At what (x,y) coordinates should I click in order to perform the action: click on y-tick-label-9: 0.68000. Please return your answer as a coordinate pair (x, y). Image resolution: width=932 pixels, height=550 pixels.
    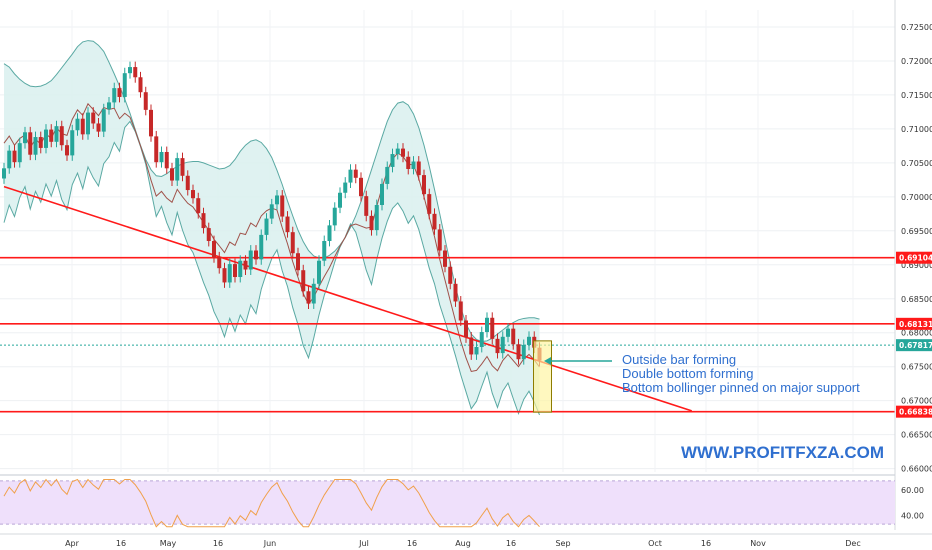
    Looking at the image, I should click on (916, 333).